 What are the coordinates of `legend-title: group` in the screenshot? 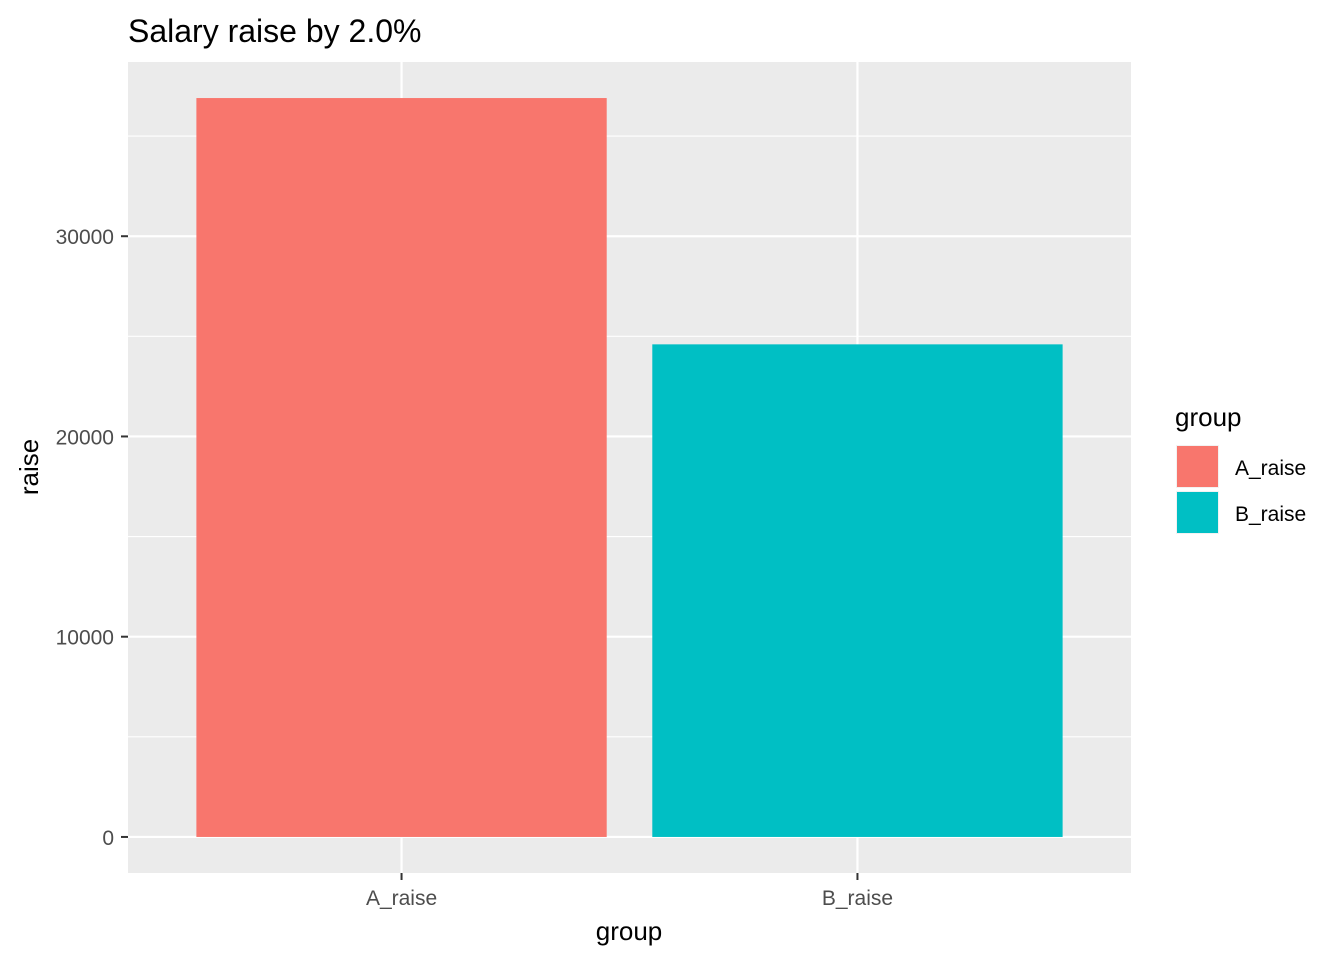 It's located at (1208, 417).